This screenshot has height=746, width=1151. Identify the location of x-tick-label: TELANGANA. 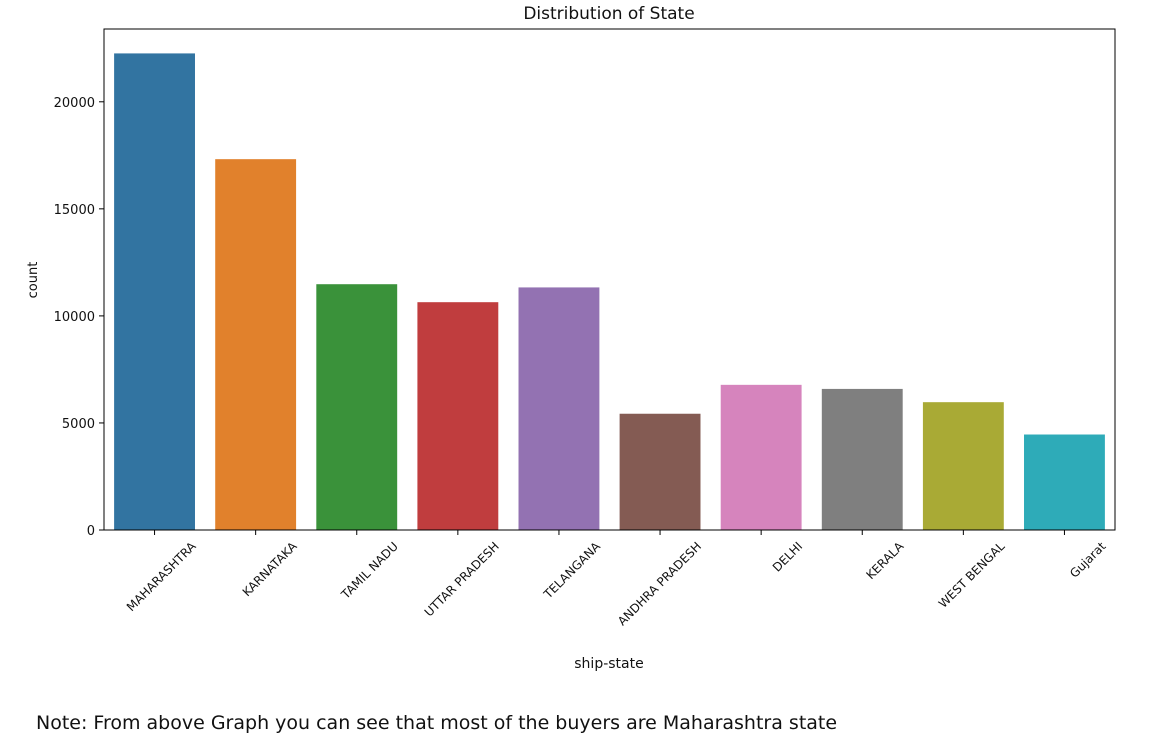
(571, 570).